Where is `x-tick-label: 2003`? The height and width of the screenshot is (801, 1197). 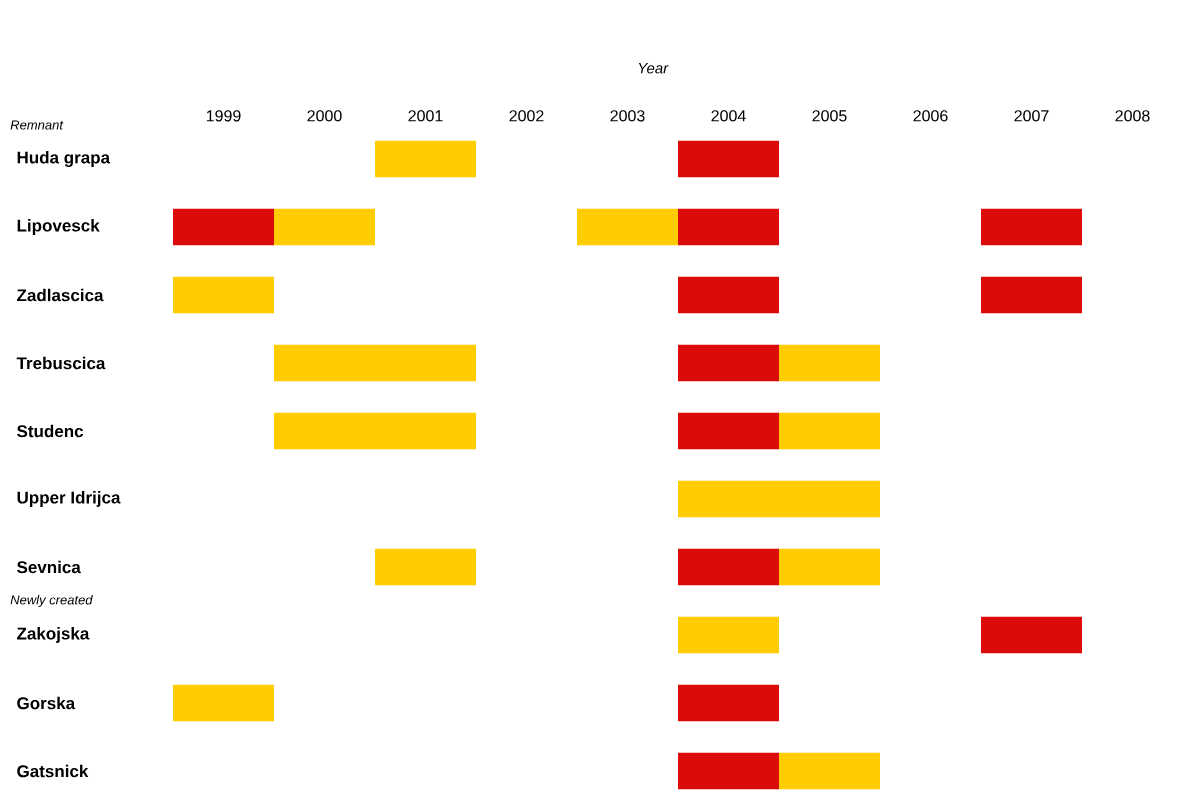 x-tick-label: 2003 is located at coordinates (627, 116).